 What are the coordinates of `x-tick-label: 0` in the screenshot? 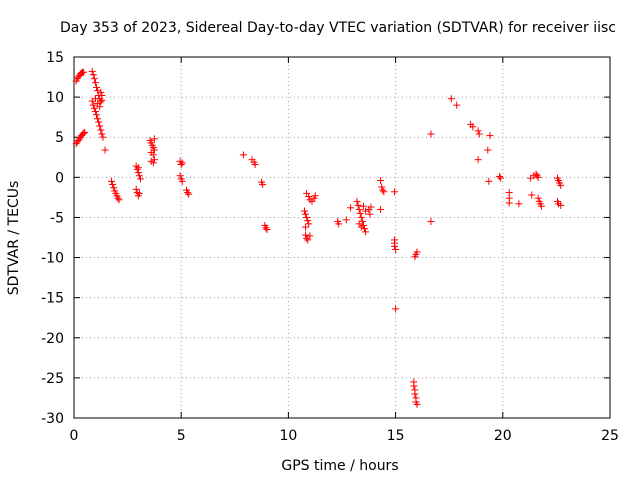 It's located at (74, 436).